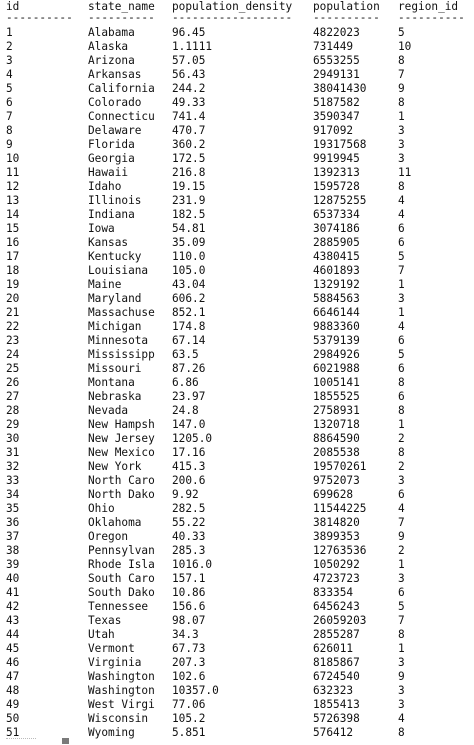  What do you see at coordinates (401, 340) in the screenshot?
I see `cell-region-id: 6` at bounding box center [401, 340].